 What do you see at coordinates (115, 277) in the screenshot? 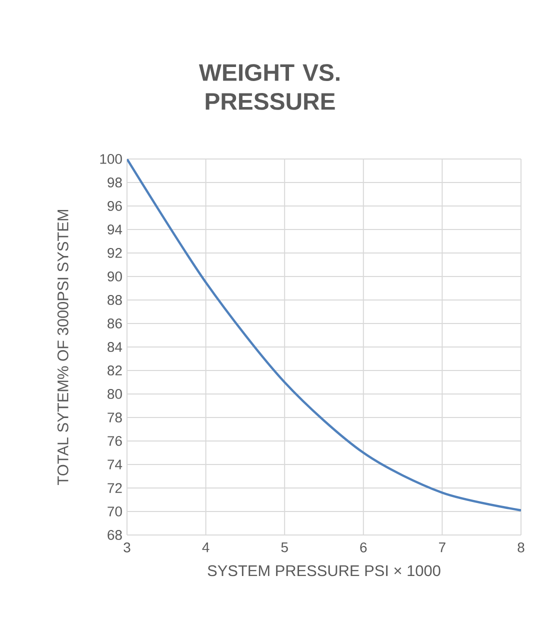
I see `y-tick-label: 90` at bounding box center [115, 277].